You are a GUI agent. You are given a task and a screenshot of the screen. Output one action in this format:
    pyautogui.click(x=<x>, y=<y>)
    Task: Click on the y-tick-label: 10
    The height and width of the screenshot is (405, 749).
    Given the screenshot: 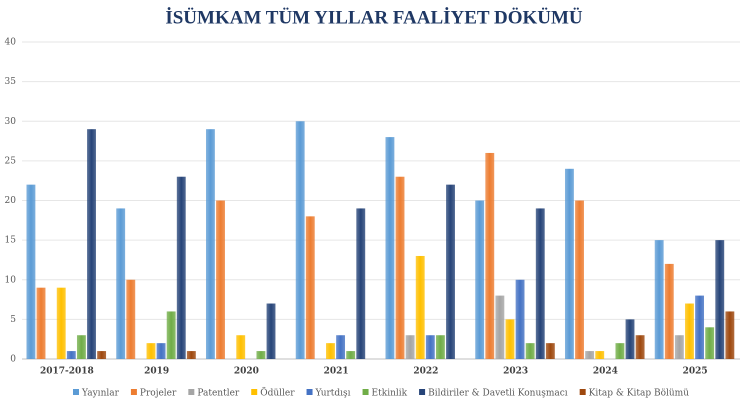 What is the action you would take?
    pyautogui.click(x=11, y=280)
    